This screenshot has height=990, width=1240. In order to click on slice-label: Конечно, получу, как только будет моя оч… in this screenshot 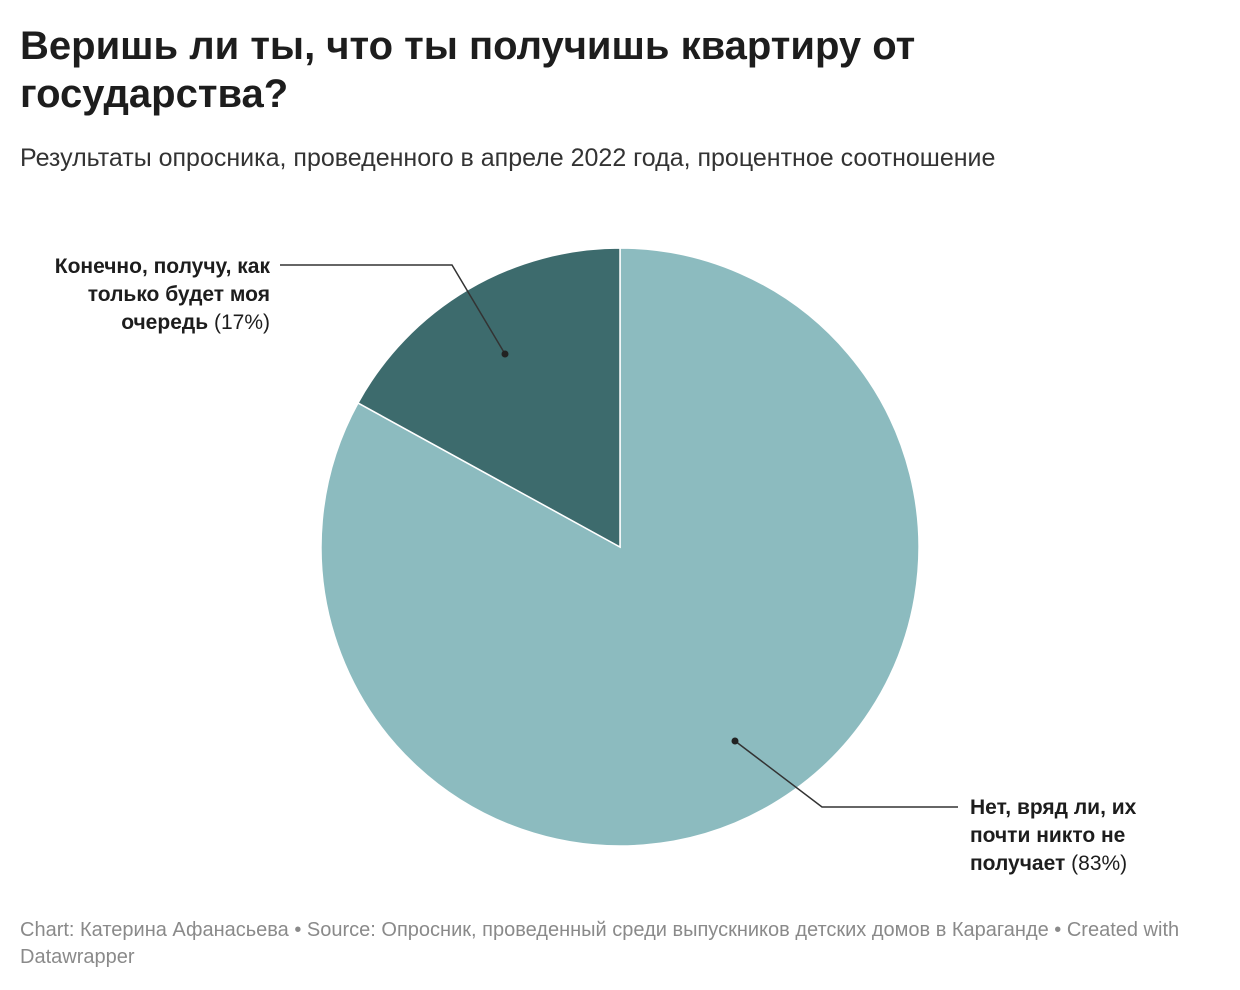, I will do `click(140, 295)`.